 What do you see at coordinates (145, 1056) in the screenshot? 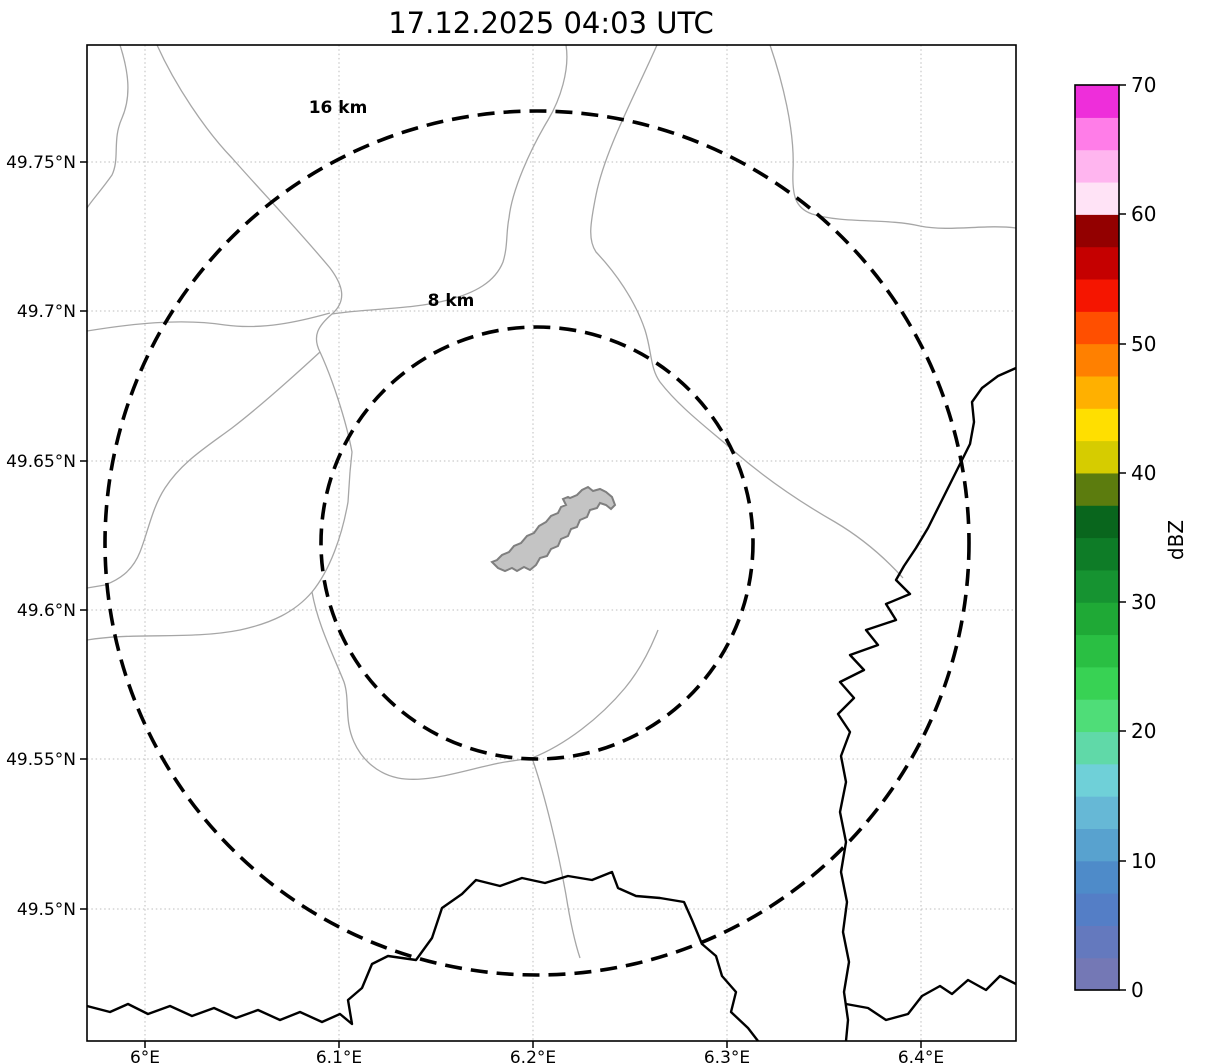
I see `x-tick-label: 6°E` at bounding box center [145, 1056].